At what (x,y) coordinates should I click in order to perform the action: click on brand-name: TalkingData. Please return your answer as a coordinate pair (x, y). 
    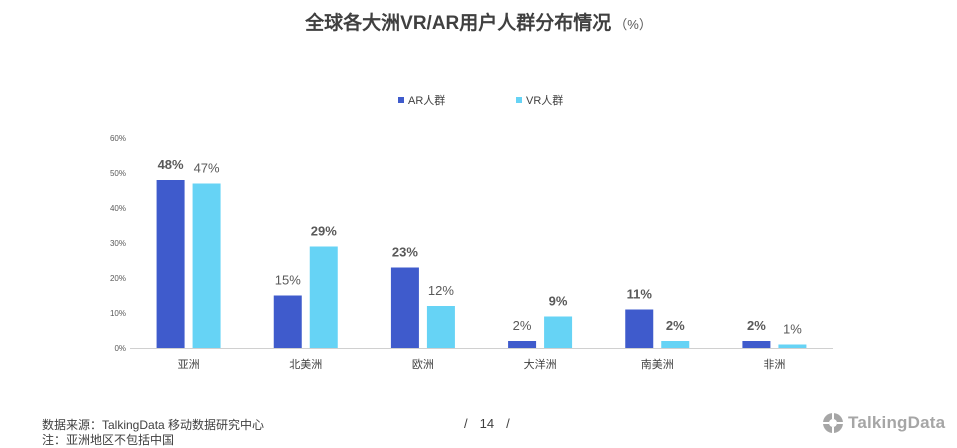
    Looking at the image, I should click on (897, 422).